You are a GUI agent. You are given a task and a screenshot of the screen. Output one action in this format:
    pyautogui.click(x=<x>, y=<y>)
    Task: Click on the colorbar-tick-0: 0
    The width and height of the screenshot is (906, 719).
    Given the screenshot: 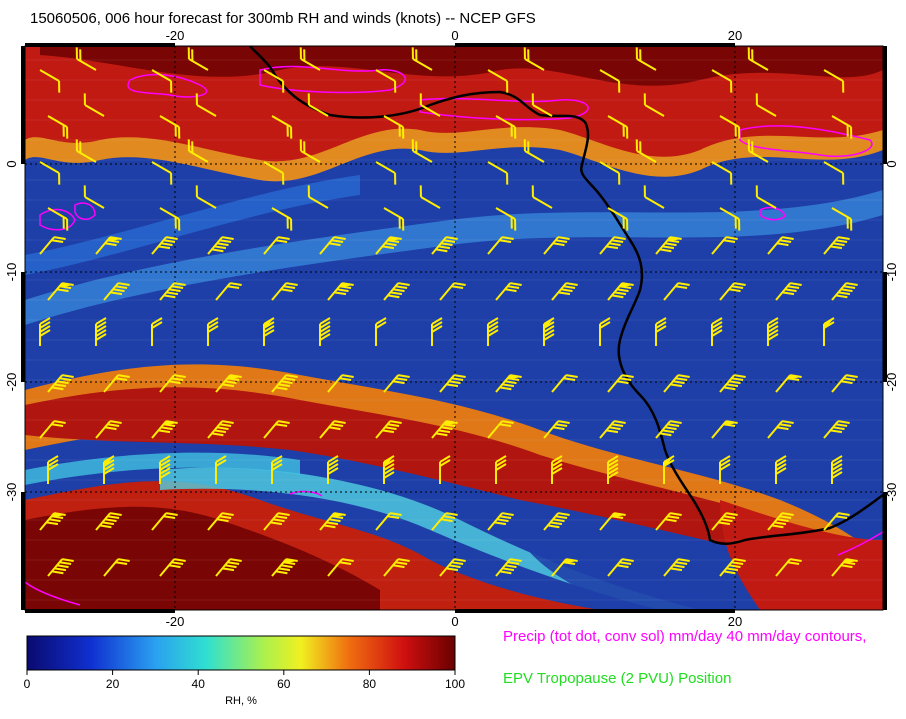 What is the action you would take?
    pyautogui.click(x=27, y=684)
    